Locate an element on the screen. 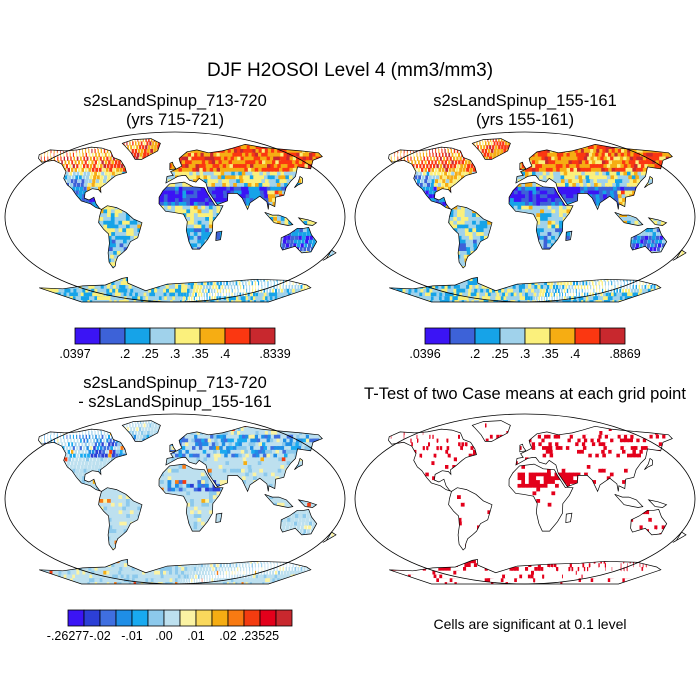  map-3-coastline-newguinea is located at coordinates (307, 503).